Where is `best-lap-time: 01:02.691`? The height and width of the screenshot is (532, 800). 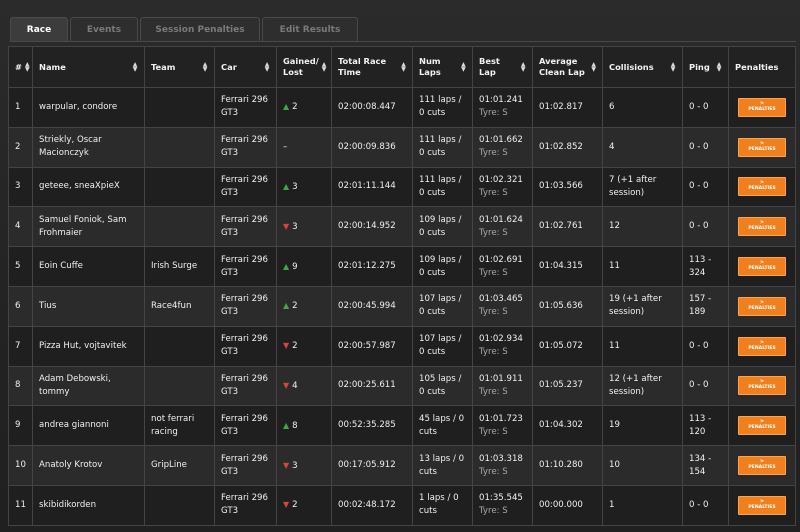 best-lap-time: 01:02.691 is located at coordinates (501, 259).